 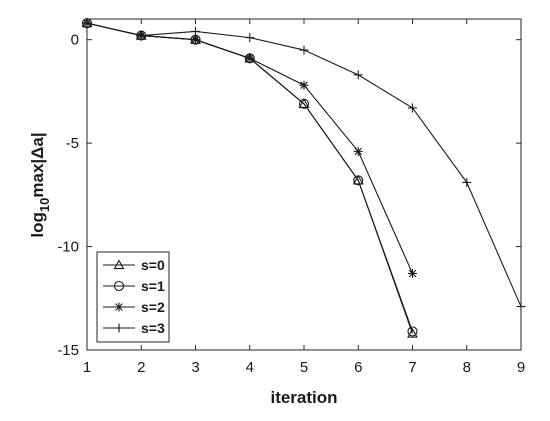 I want to click on legend-box, so click(x=133, y=297).